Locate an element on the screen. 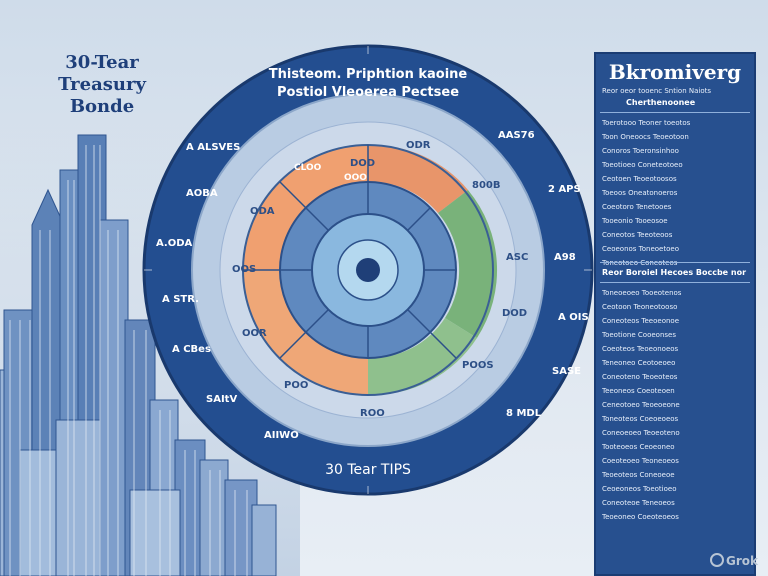  left-title: 30-Tear Treasury Bonde is located at coordinates (102, 85).